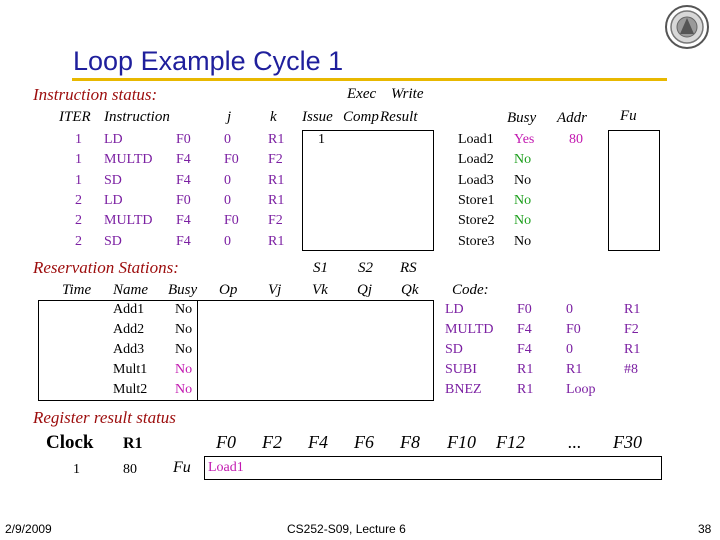  What do you see at coordinates (581, 389) in the screenshot?
I see `code-operand-b: Loop` at bounding box center [581, 389].